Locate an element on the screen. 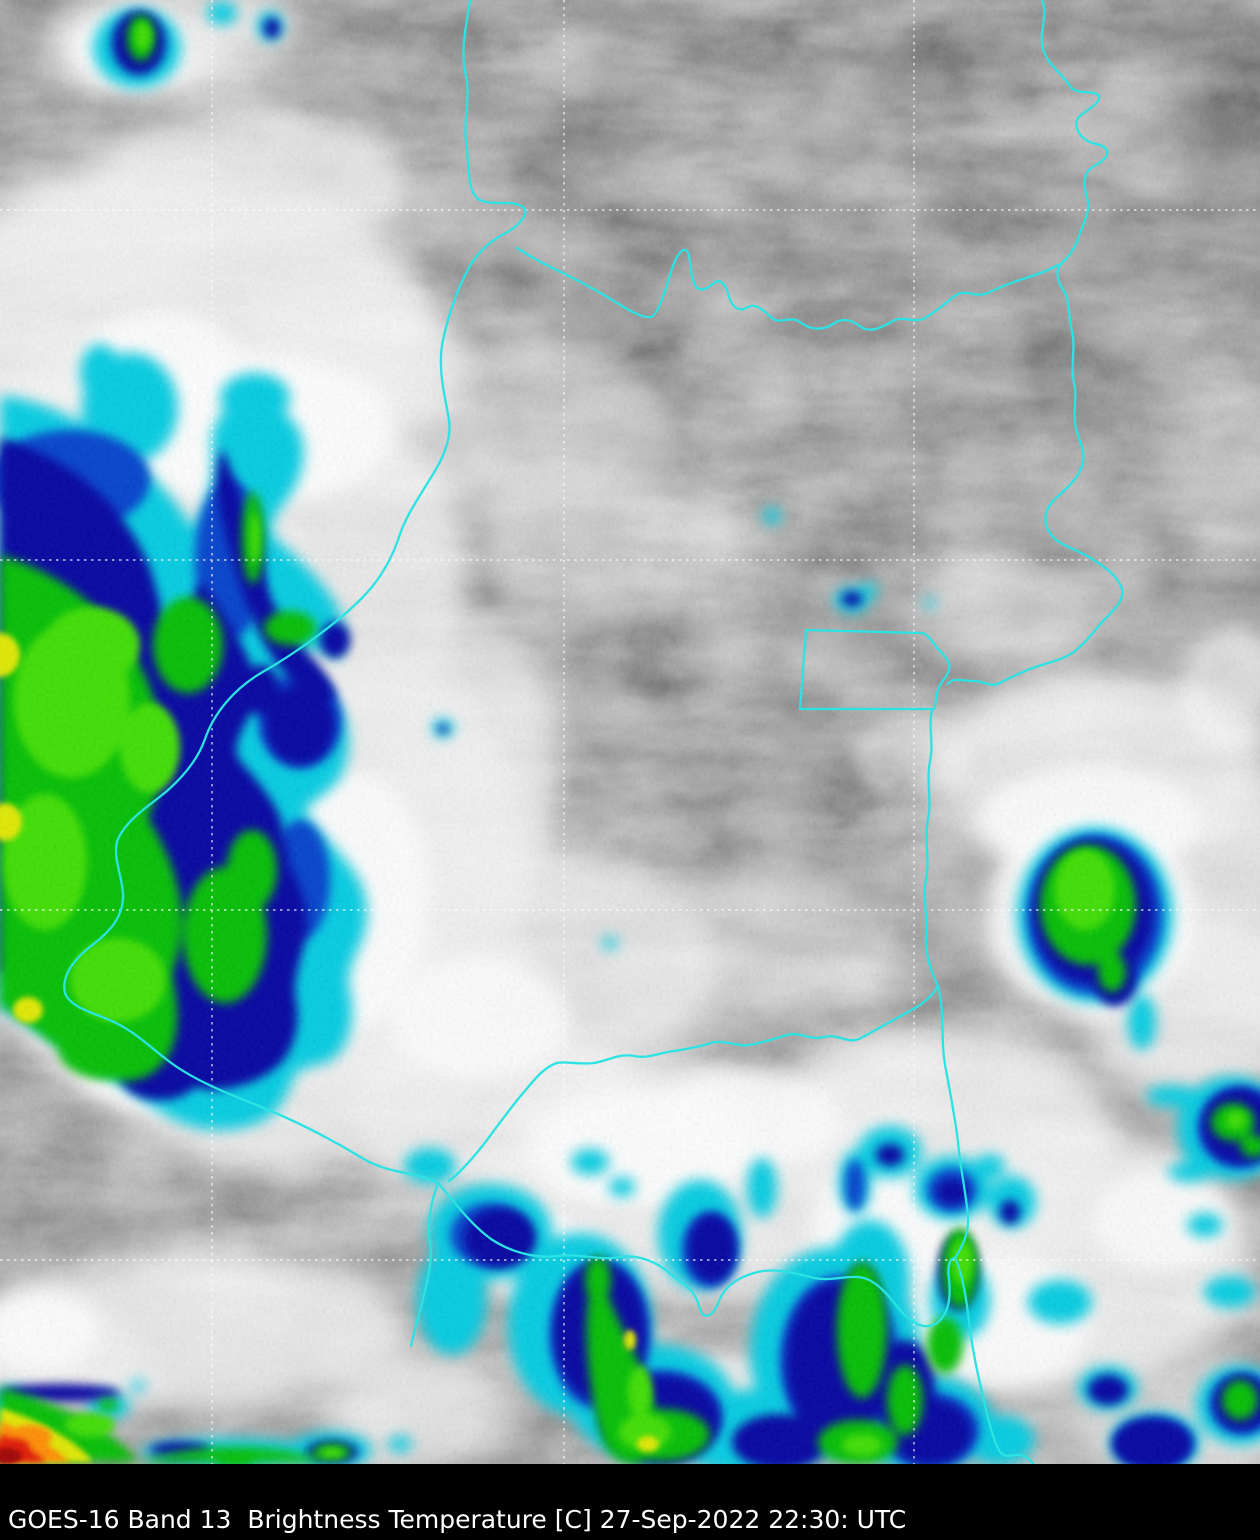 The image size is (1260, 1540). border-mid-west is located at coordinates (693, 1083).